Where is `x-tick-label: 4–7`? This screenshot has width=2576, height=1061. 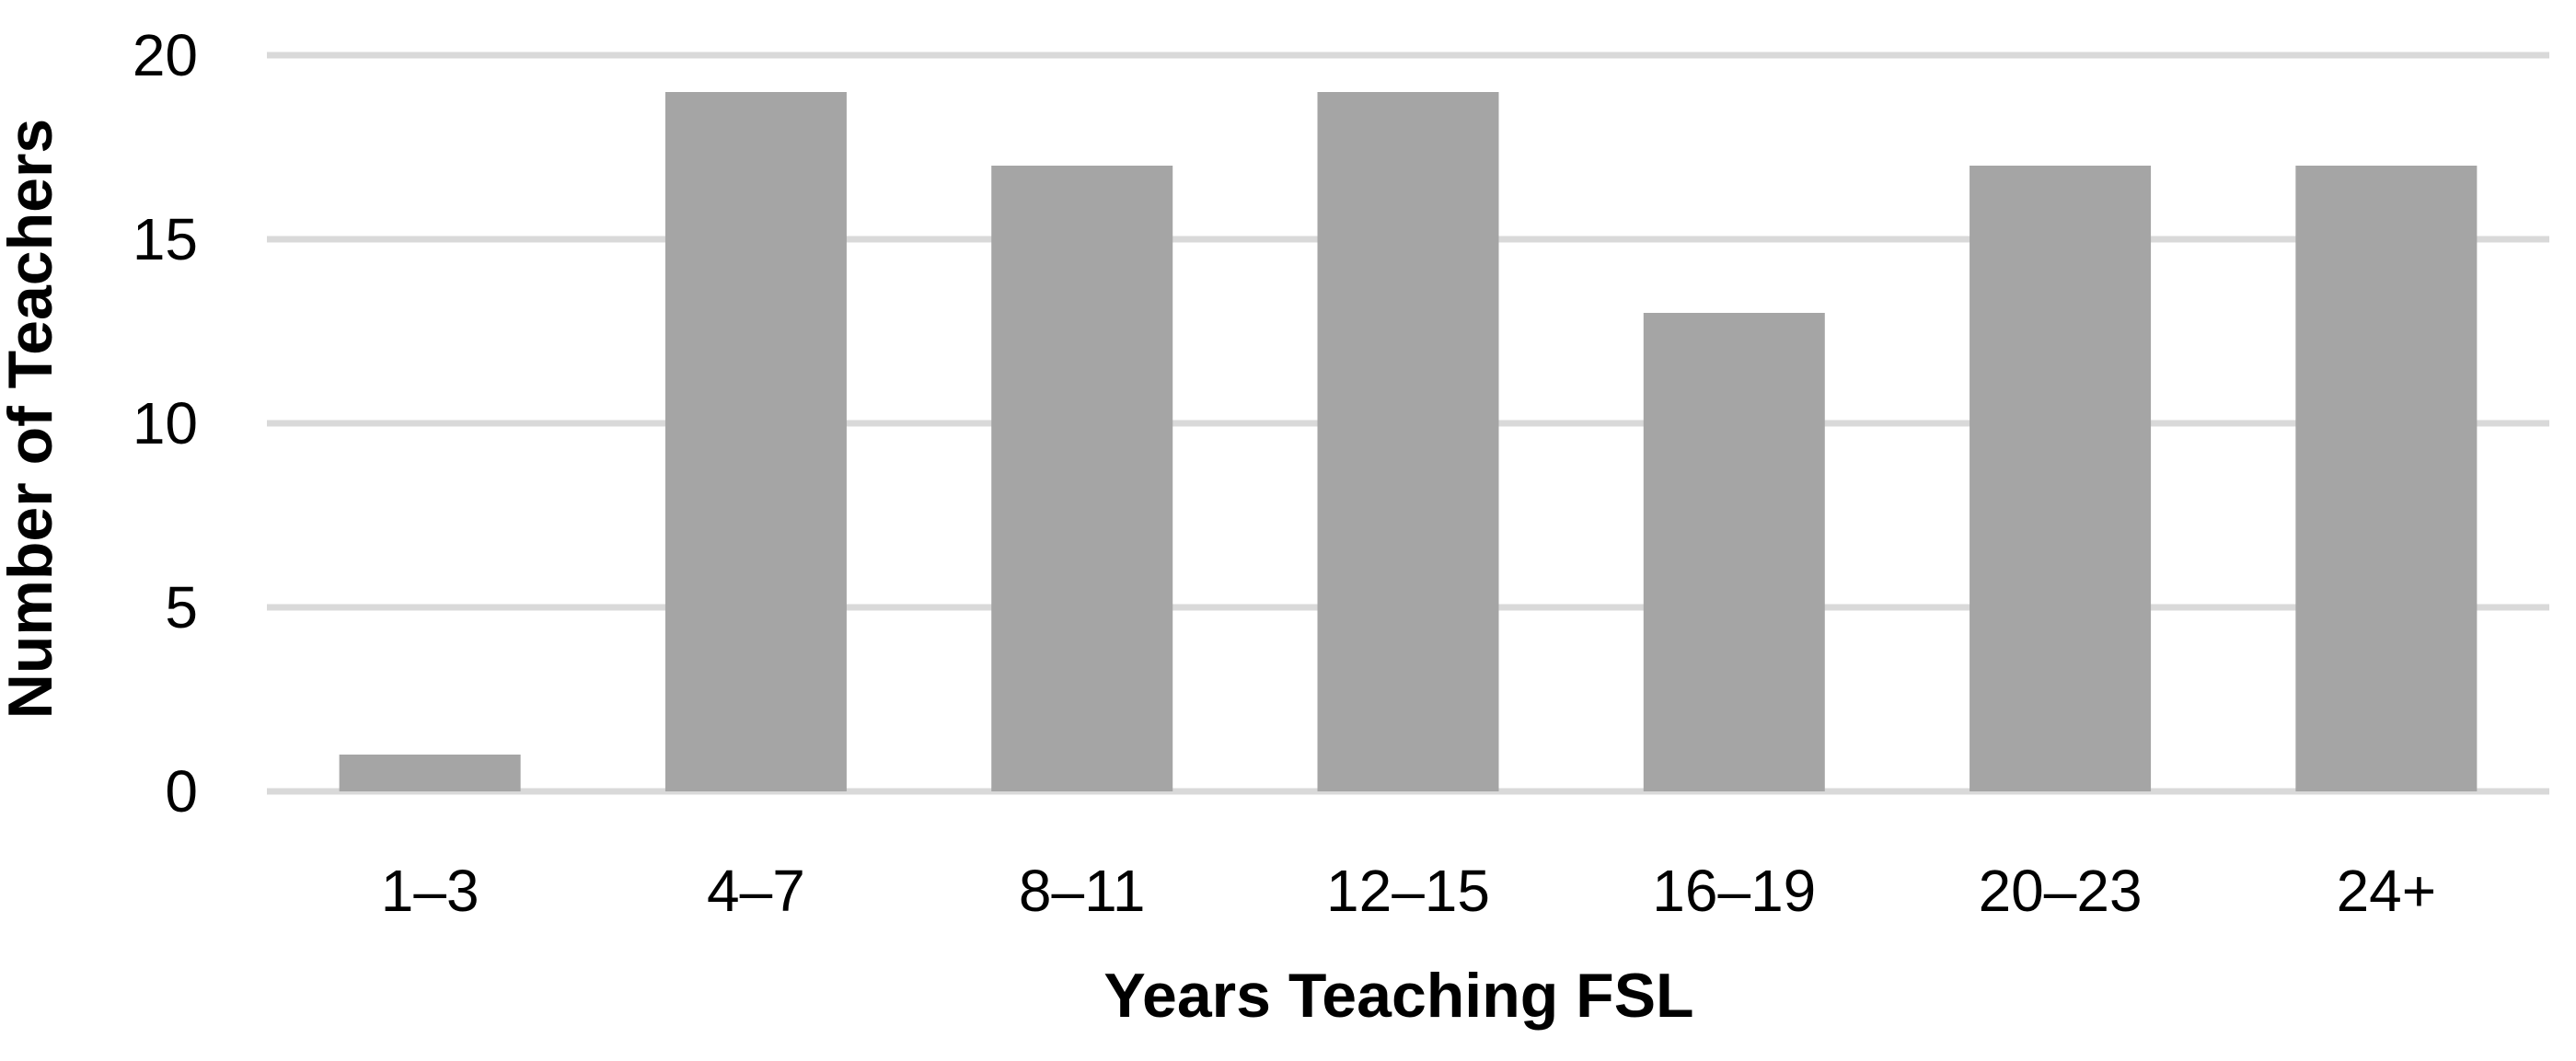 x-tick-label: 4–7 is located at coordinates (756, 891).